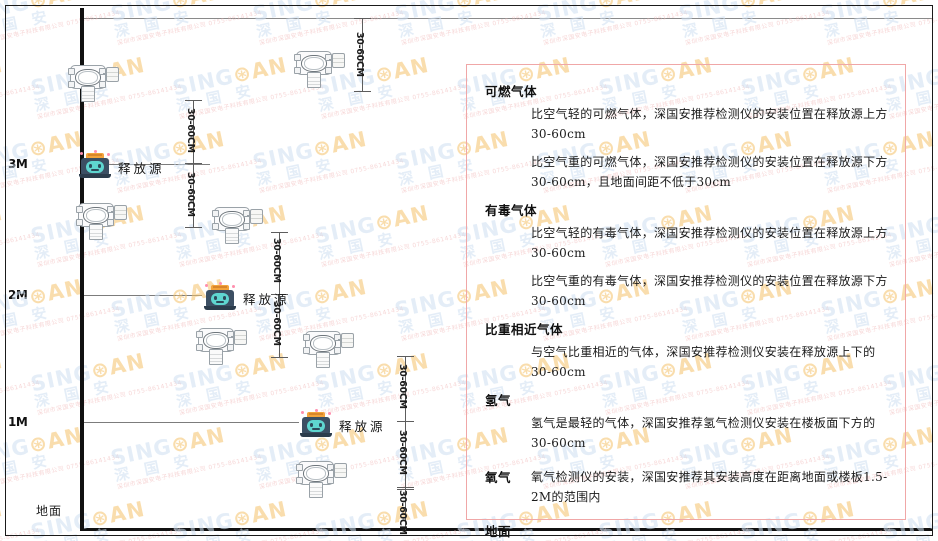  I want to click on level-line-2m, so click(143, 295).